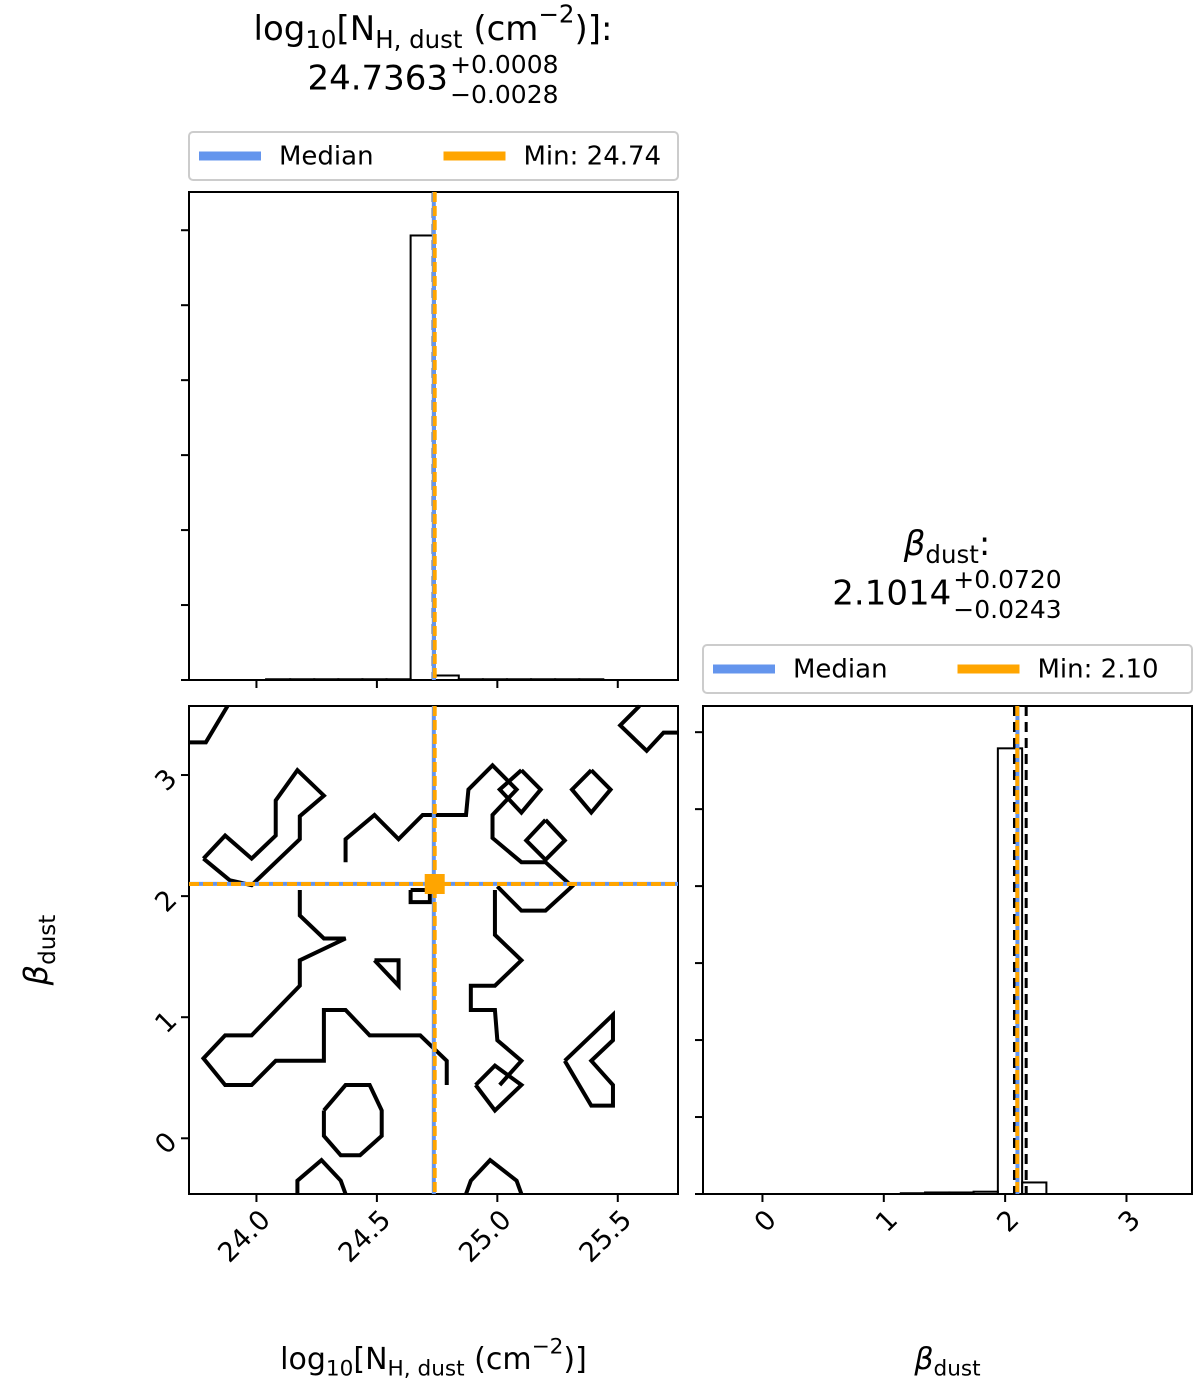 The height and width of the screenshot is (1386, 1200). I want to click on x-tick-label: 24.0, so click(244, 1236).